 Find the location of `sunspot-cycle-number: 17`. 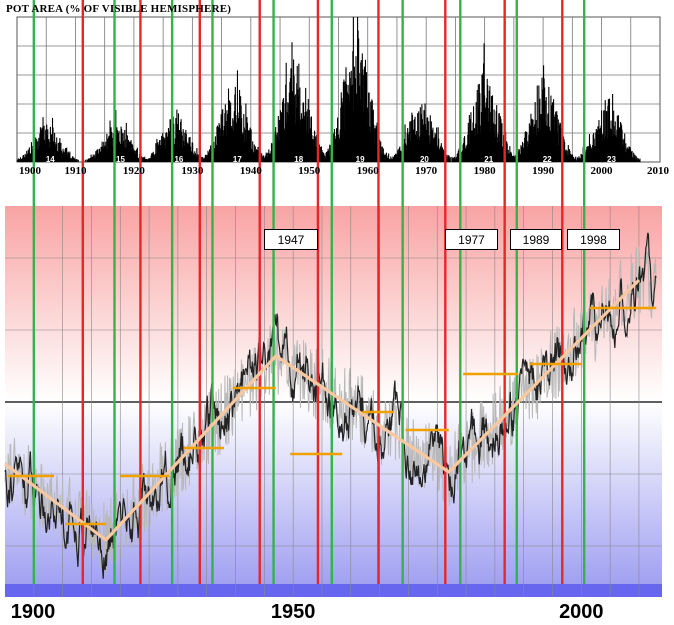

sunspot-cycle-number: 17 is located at coordinates (237, 159).